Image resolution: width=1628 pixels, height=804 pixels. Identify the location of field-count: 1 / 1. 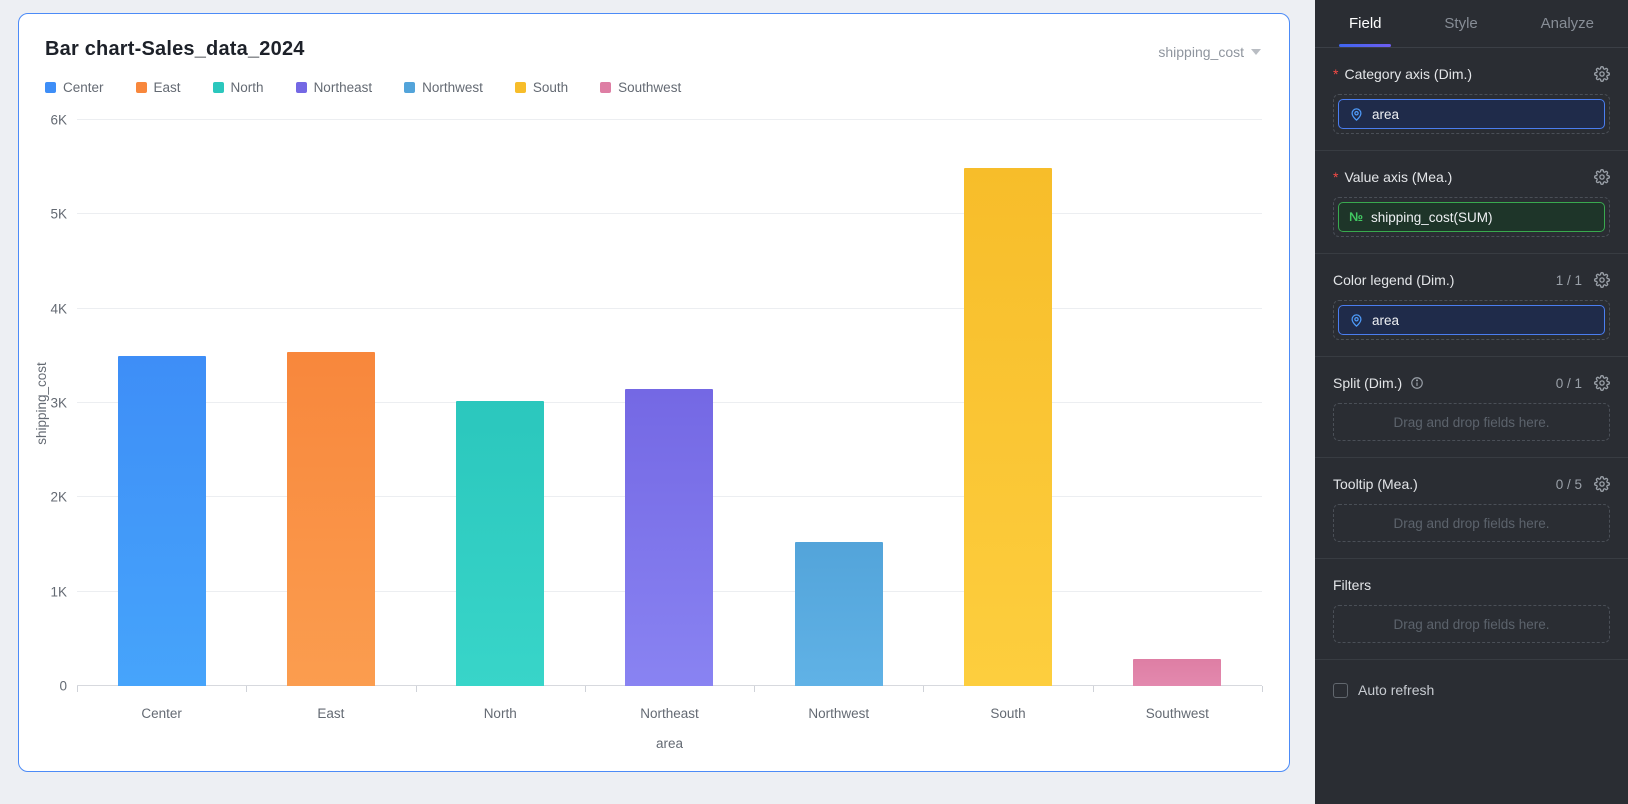
(1568, 280).